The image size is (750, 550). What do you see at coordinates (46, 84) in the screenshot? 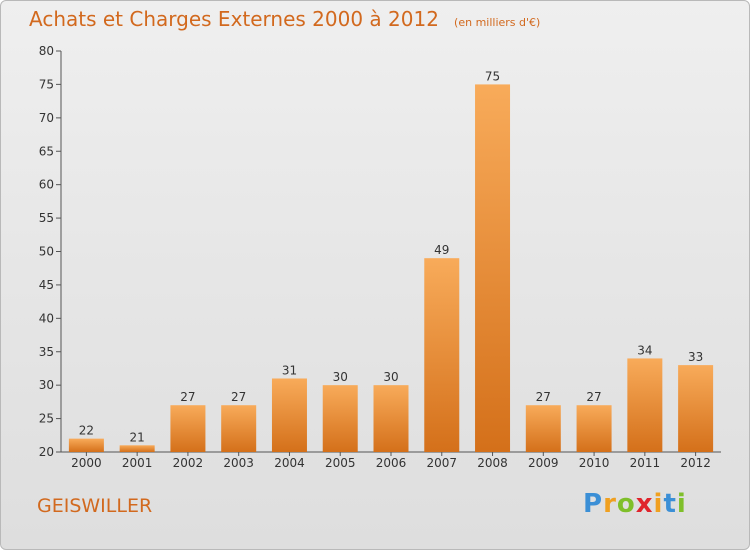
I see `y-tick-label: 75` at bounding box center [46, 84].